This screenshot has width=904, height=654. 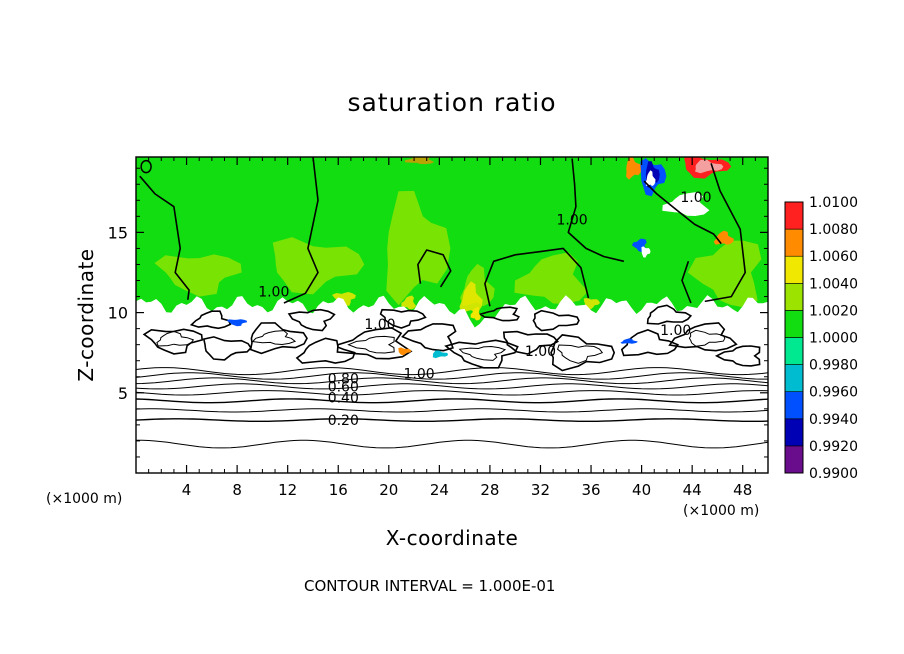 What do you see at coordinates (430, 586) in the screenshot?
I see `contour-interval-note: CONTOUR INTERVAL = 1.000E-01` at bounding box center [430, 586].